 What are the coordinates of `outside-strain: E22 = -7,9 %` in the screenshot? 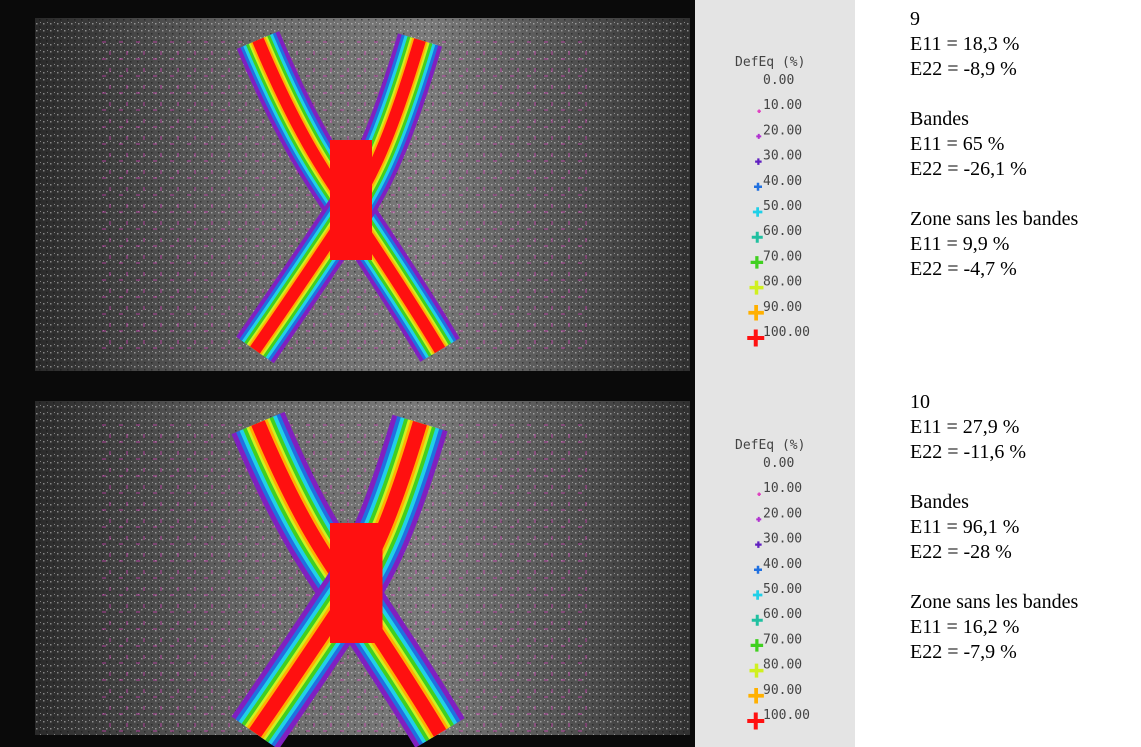 It's located at (963, 652).